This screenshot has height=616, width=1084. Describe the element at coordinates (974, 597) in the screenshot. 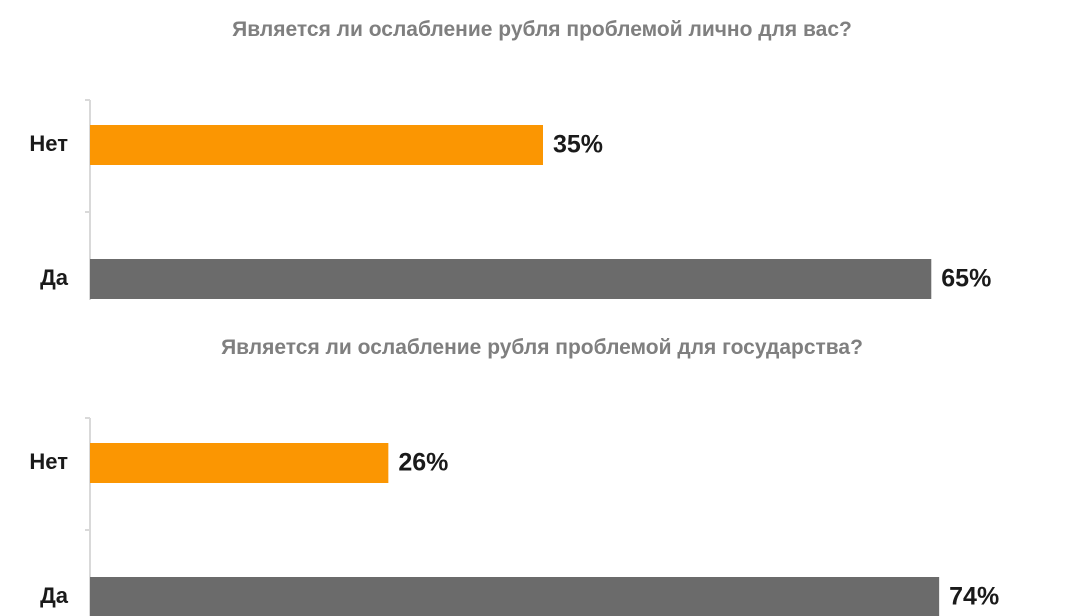

I see `value-label: 74%` at that location.